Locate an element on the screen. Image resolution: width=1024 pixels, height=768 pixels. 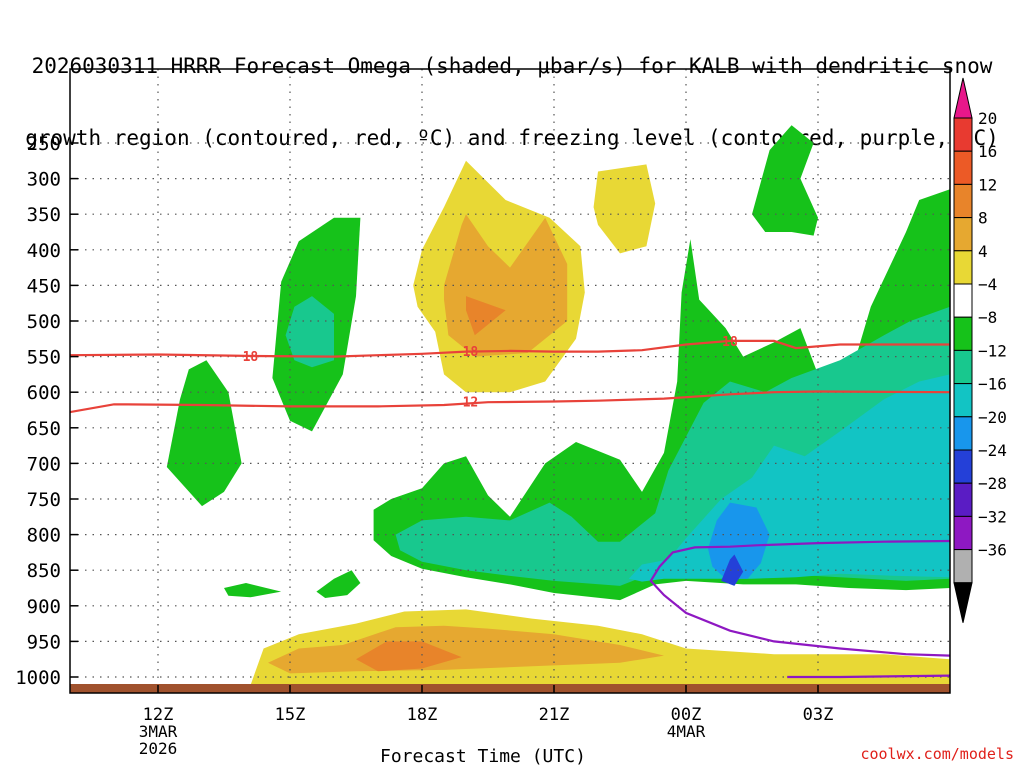
colorbar-label: −24 is located at coordinates (992, 450).